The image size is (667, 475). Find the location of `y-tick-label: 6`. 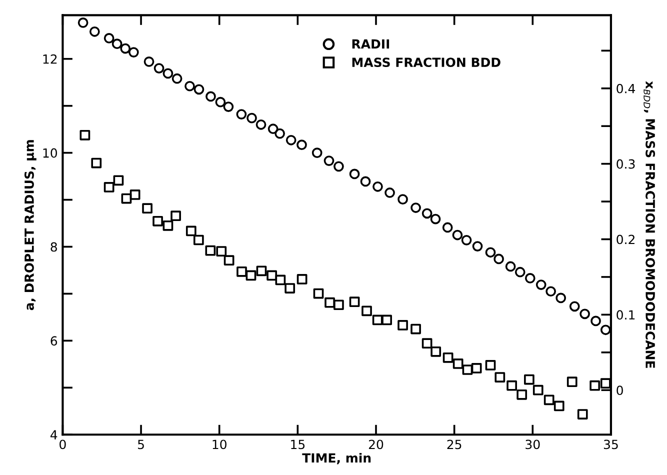

y-tick-label: 6 is located at coordinates (54, 341).